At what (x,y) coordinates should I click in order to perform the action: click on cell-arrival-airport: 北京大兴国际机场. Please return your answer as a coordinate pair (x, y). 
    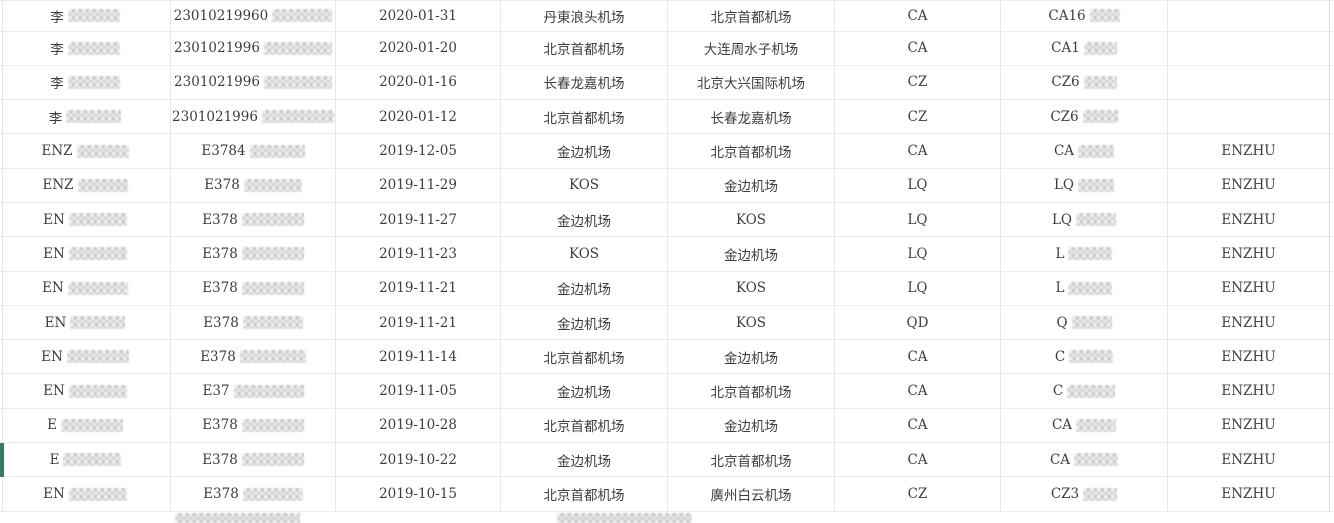
    Looking at the image, I should click on (750, 82).